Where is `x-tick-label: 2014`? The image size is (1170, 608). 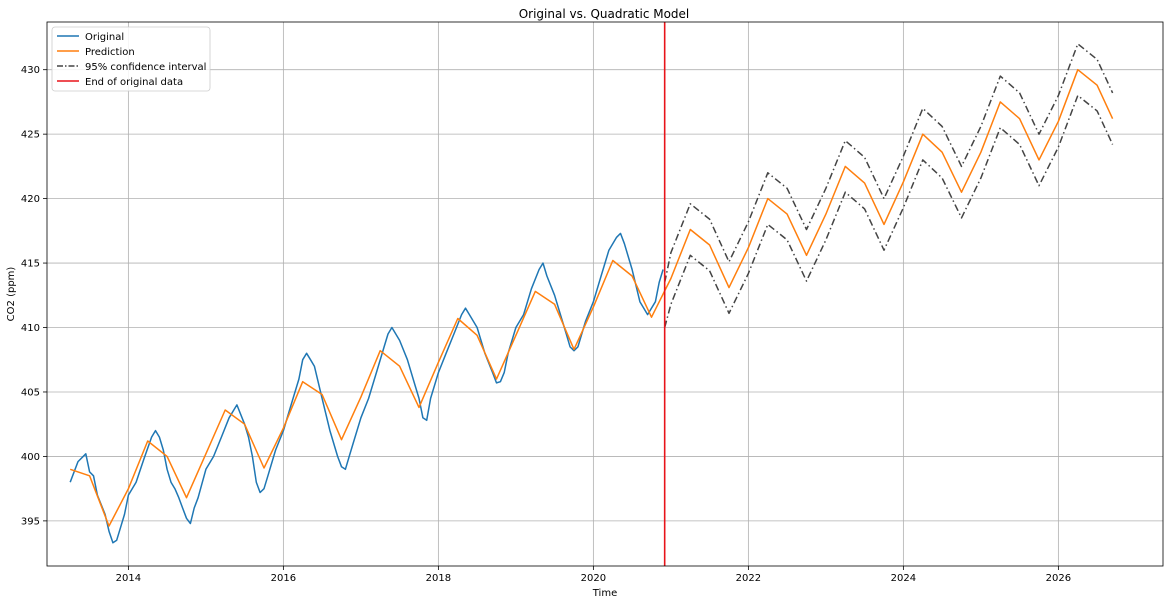
x-tick-label: 2014 is located at coordinates (128, 578).